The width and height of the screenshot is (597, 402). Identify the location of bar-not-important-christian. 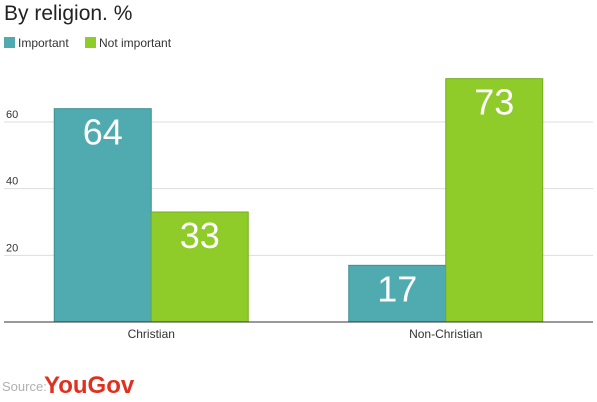
(199, 267).